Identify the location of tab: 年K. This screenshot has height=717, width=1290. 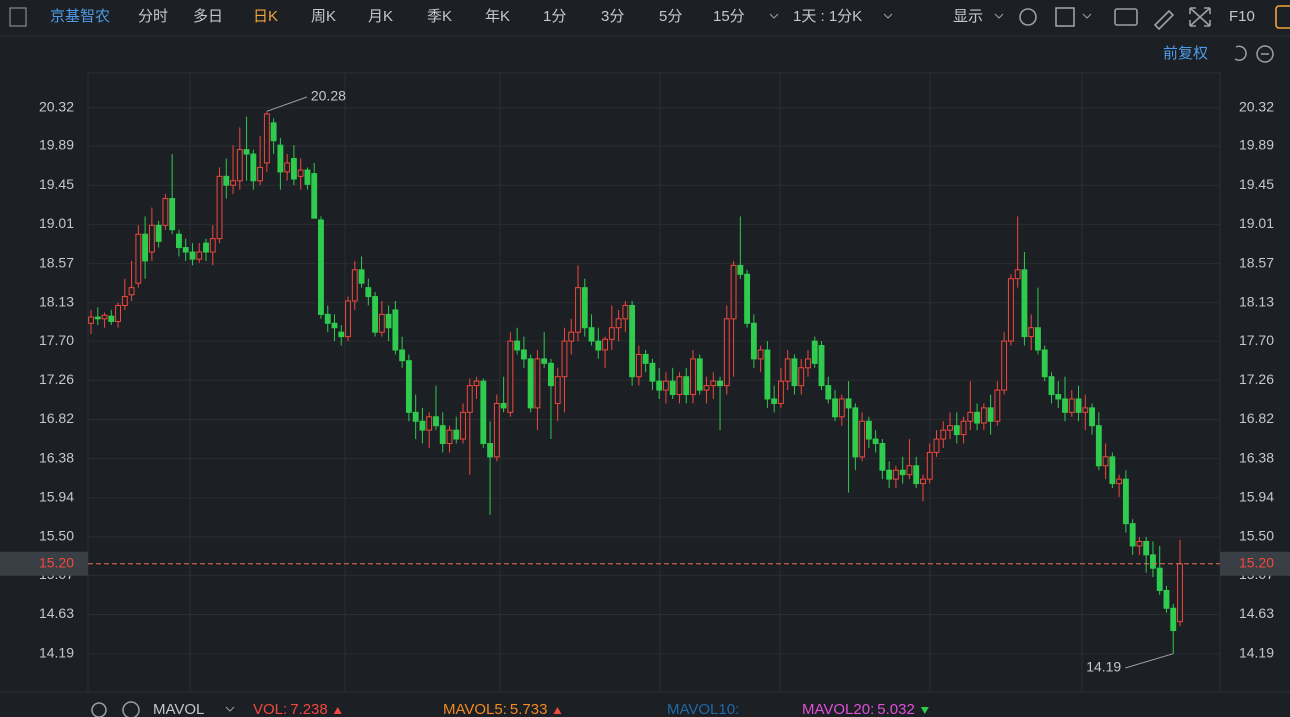
(497, 16).